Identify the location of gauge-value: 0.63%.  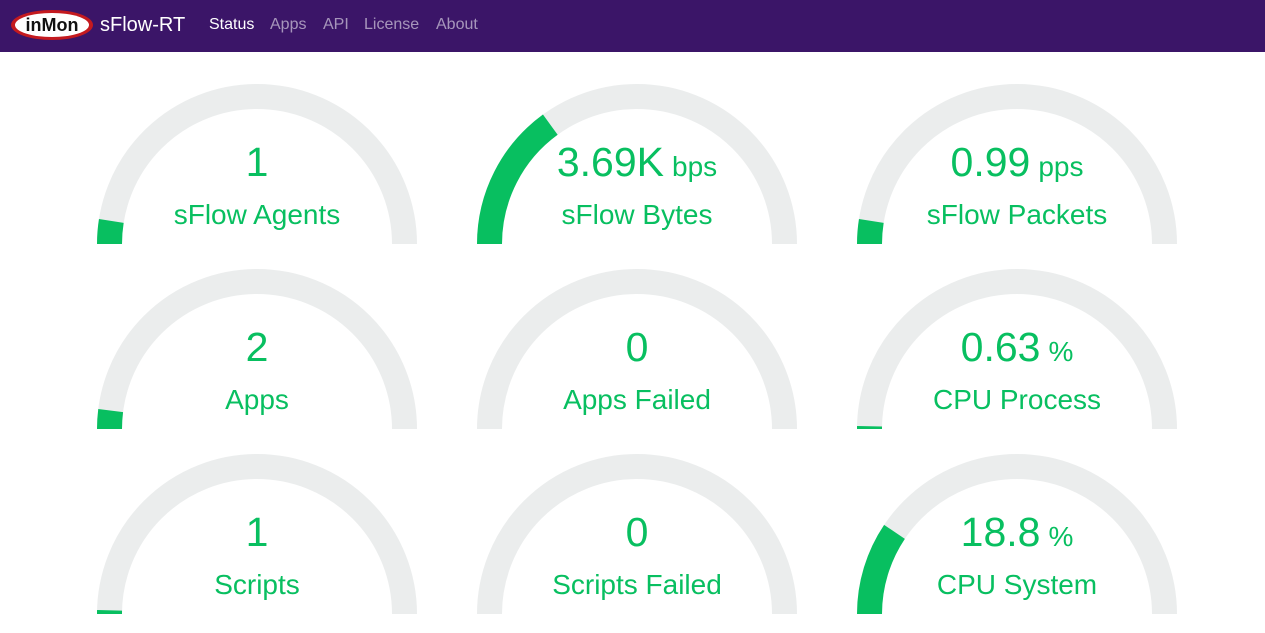
(1017, 352).